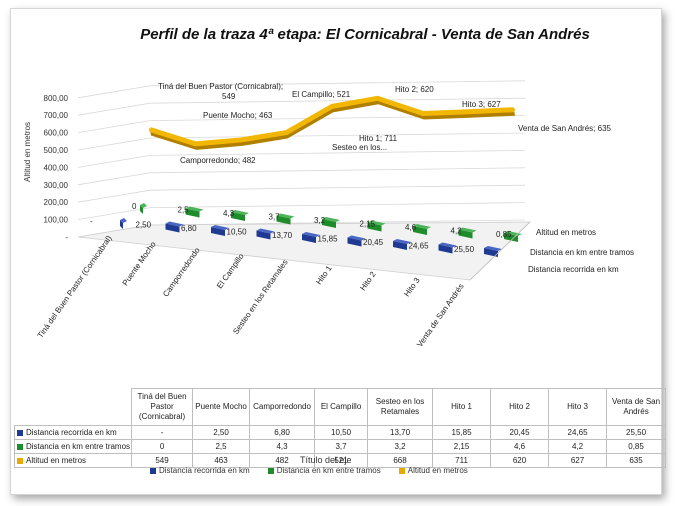  What do you see at coordinates (275, 217) in the screenshot?
I see `tramos-data-label: 3,7` at bounding box center [275, 217].